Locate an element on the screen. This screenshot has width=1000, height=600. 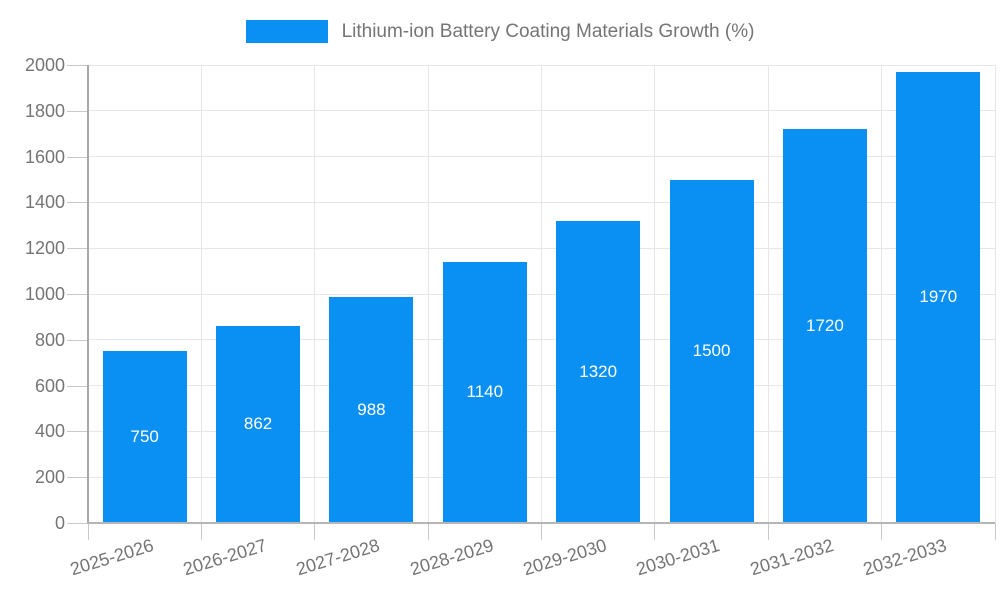
x-axis-line is located at coordinates (541, 523).